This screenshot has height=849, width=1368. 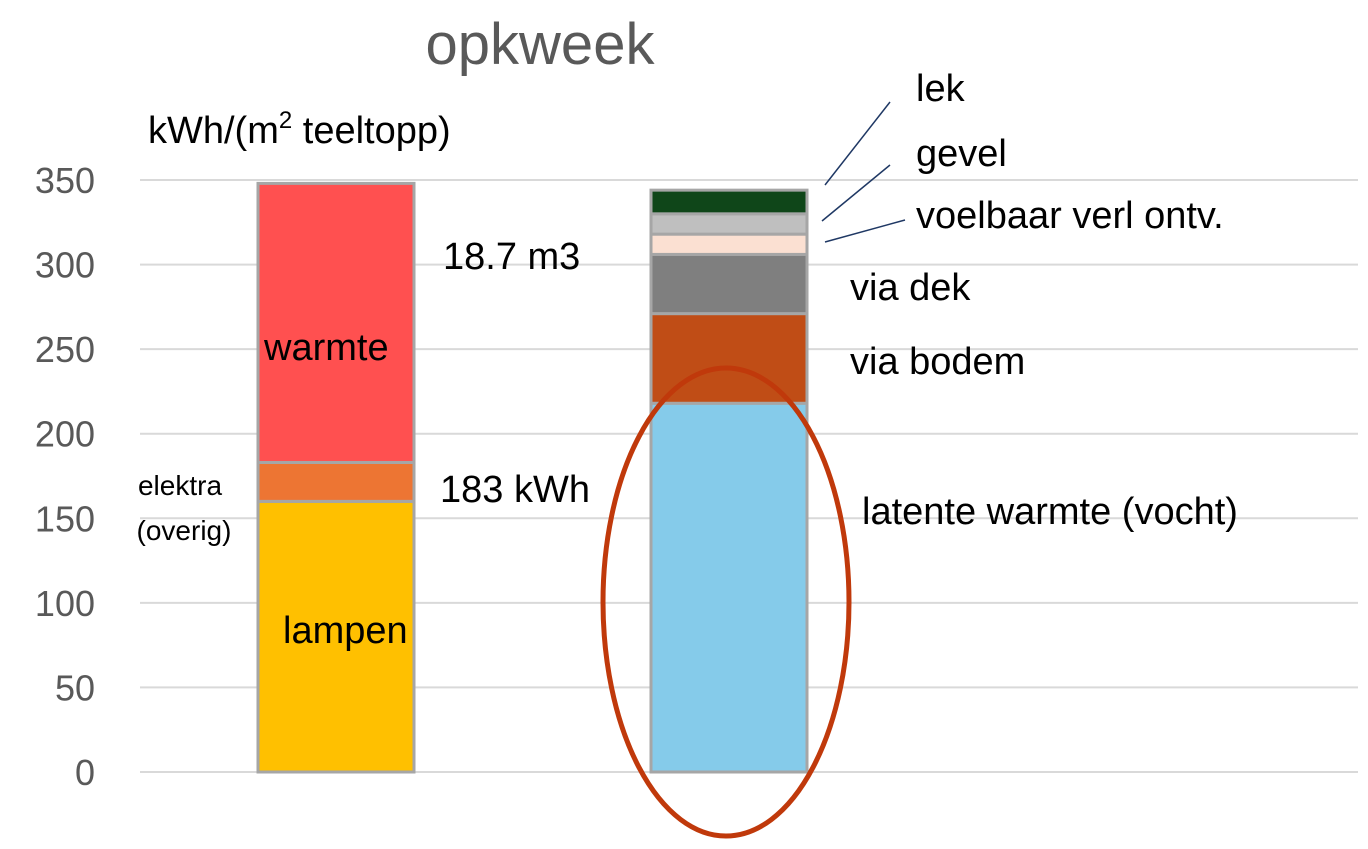 What do you see at coordinates (336, 481) in the screenshot?
I see `bar-segment-elektra-overig` at bounding box center [336, 481].